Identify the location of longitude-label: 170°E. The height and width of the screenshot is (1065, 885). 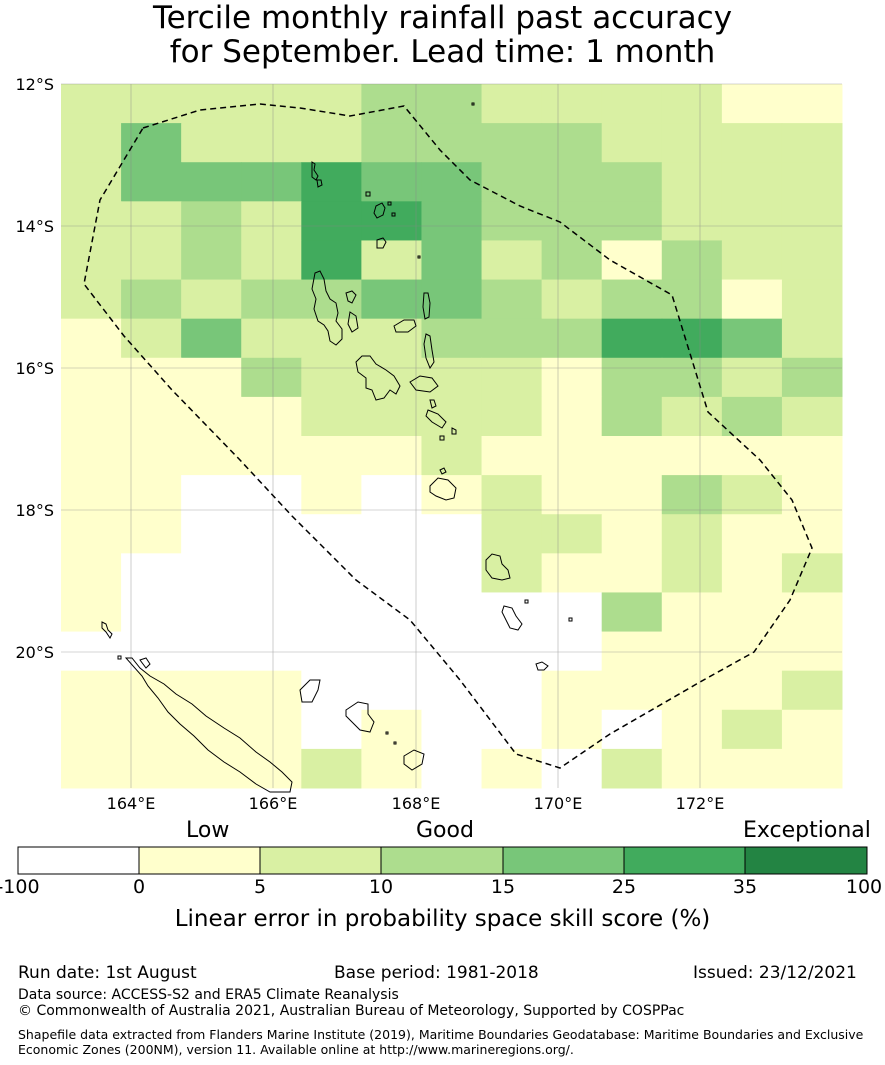
(558, 803).